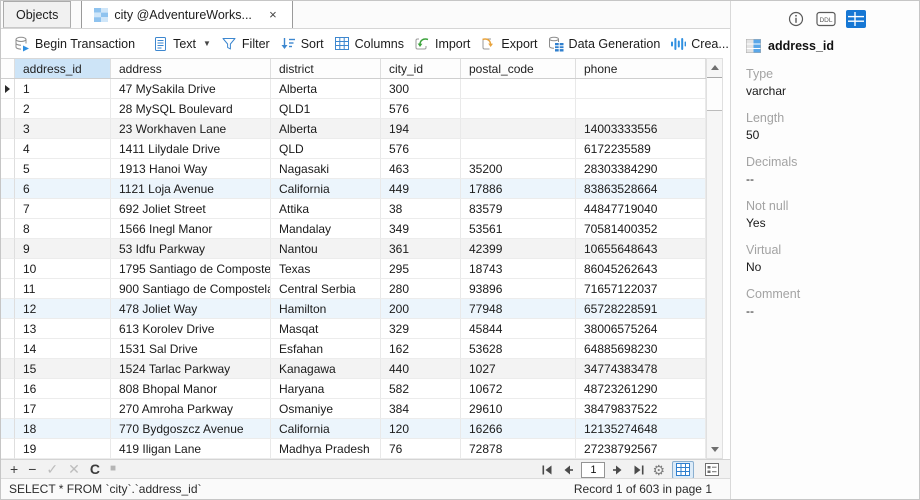  I want to click on cell-address: 1411 Lilydale Drive, so click(191, 149).